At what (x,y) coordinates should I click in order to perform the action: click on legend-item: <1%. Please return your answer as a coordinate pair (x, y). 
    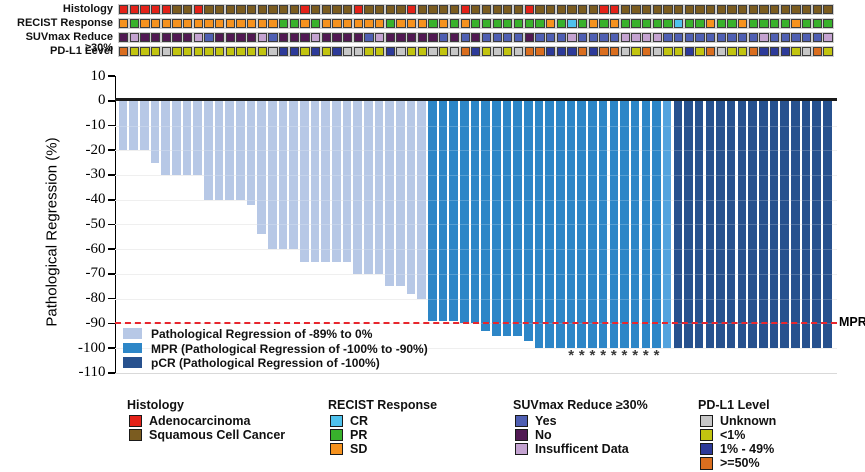
    Looking at the image, I should click on (782, 435).